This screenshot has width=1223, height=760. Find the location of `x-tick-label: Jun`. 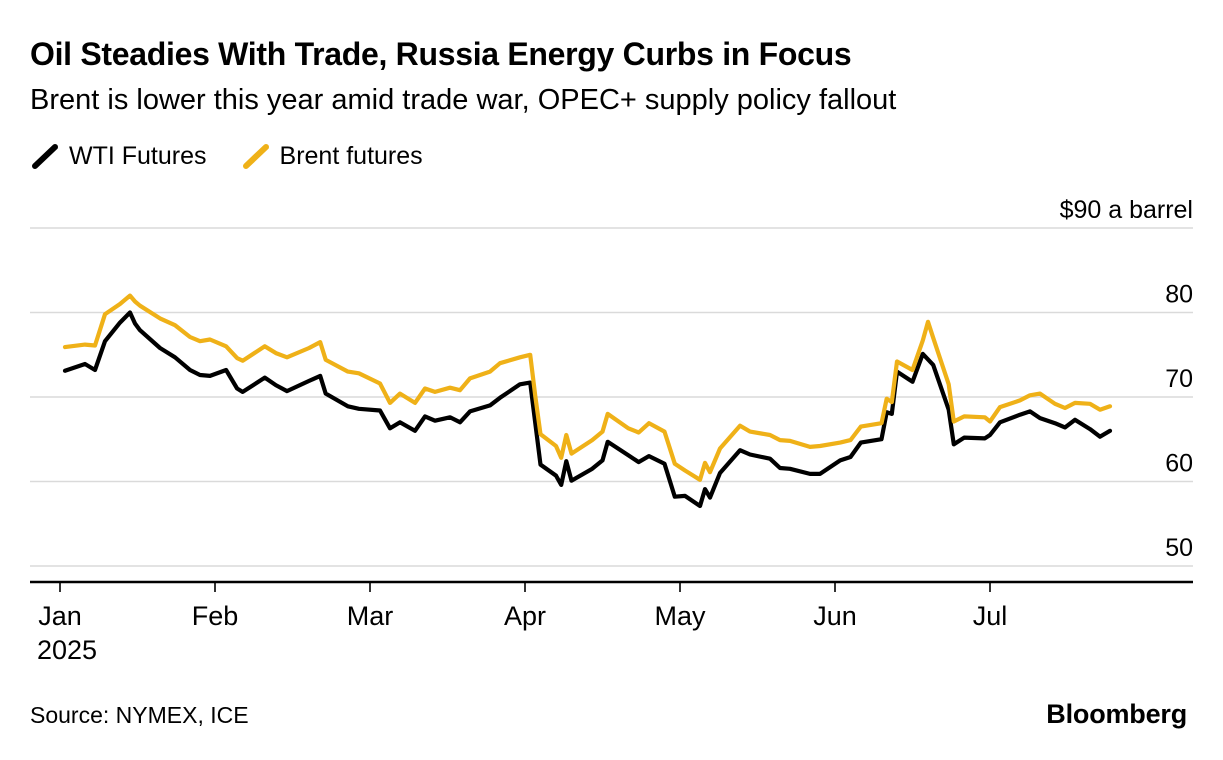

x-tick-label: Jun is located at coordinates (835, 616).